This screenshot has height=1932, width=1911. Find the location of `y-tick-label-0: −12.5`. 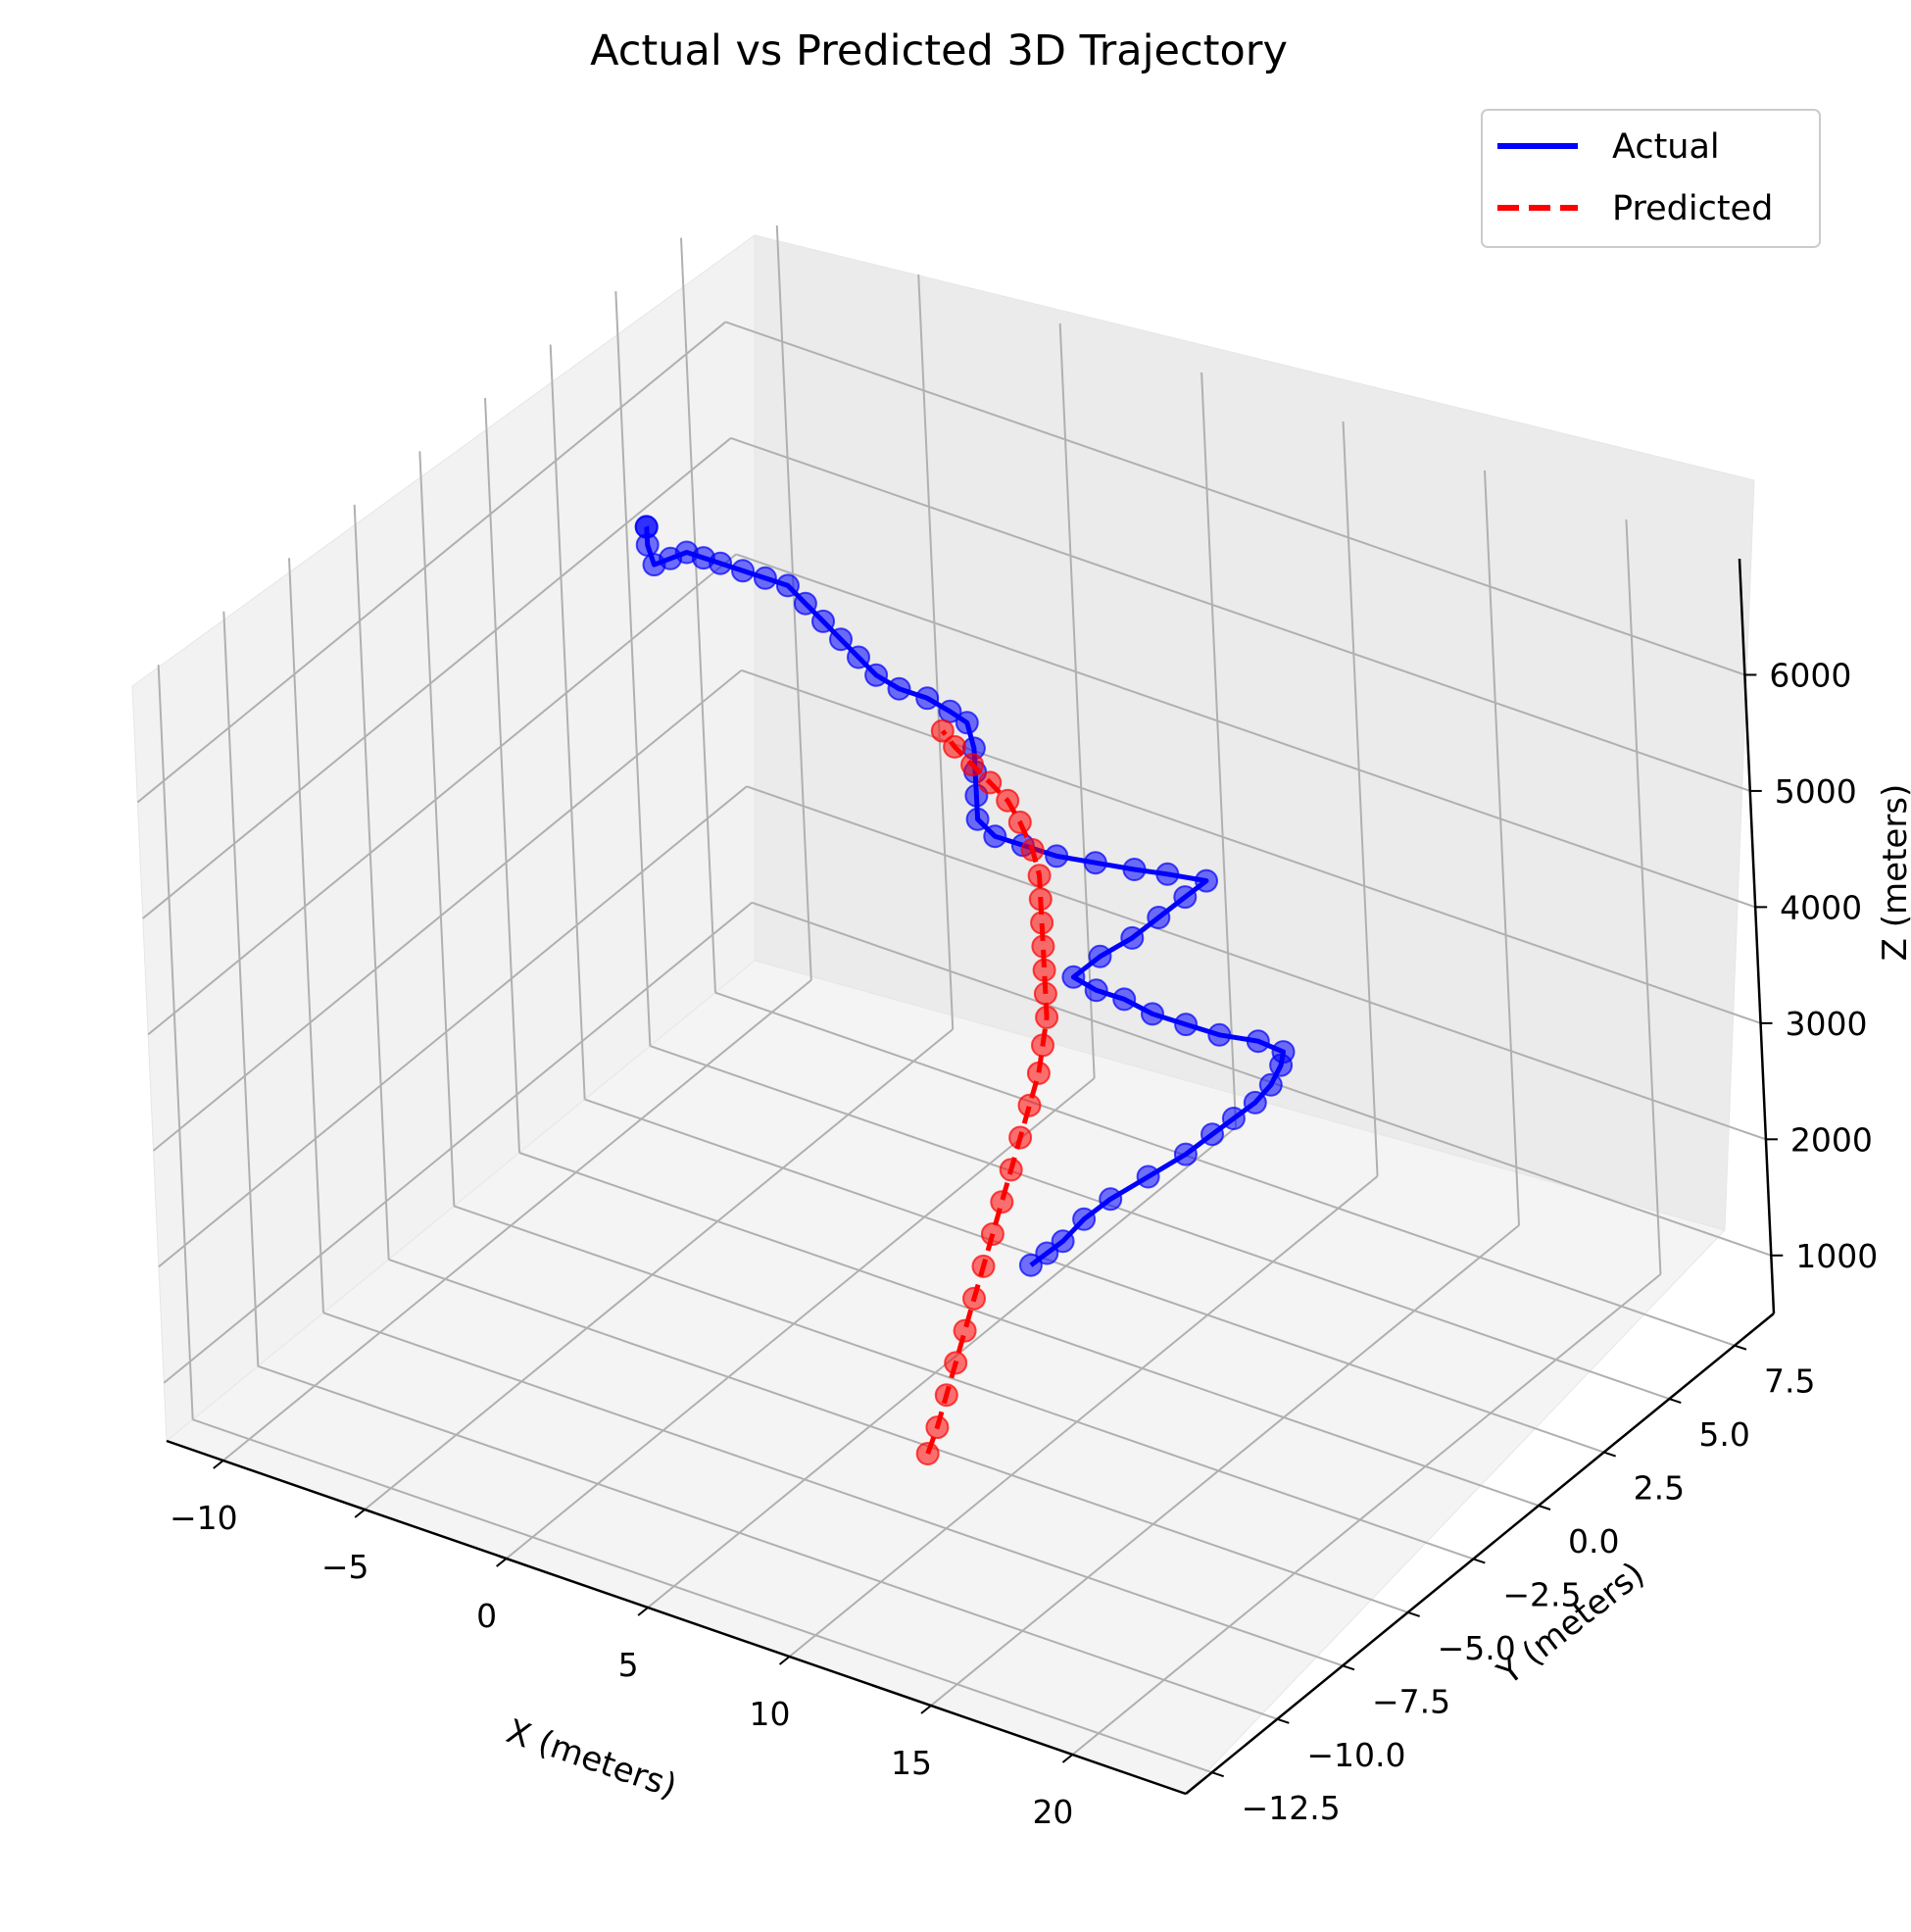

y-tick-label-0: −12.5 is located at coordinates (1291, 1808).